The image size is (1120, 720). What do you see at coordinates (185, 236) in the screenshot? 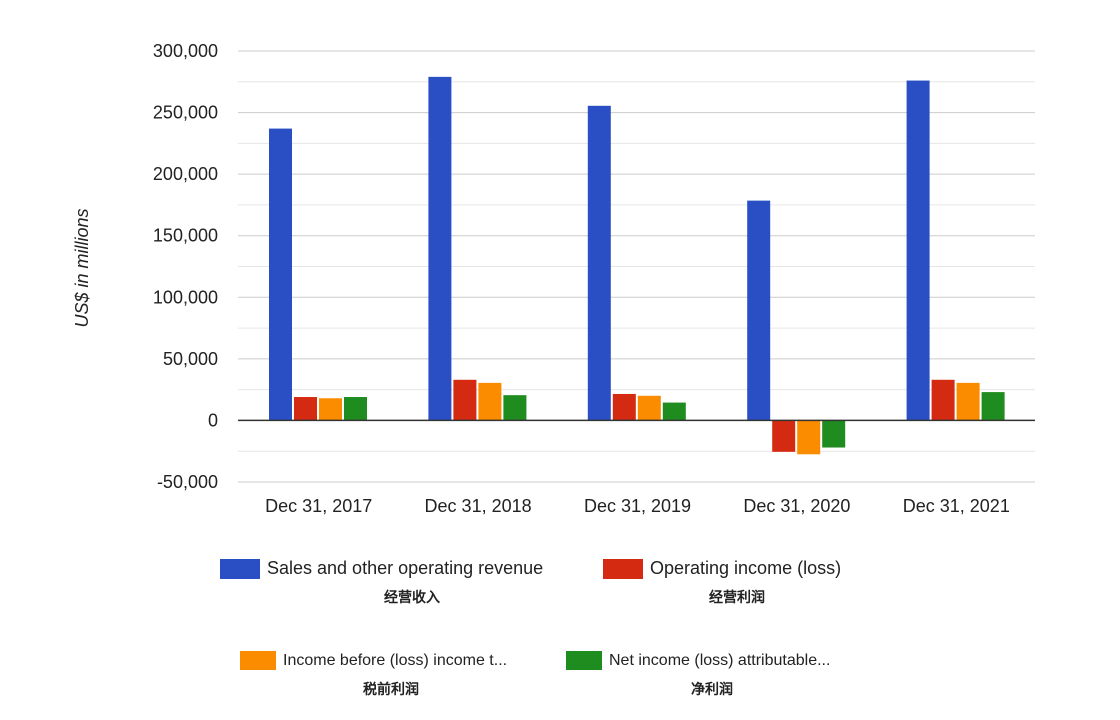
I see `y-tick-label: 150,000` at bounding box center [185, 236].